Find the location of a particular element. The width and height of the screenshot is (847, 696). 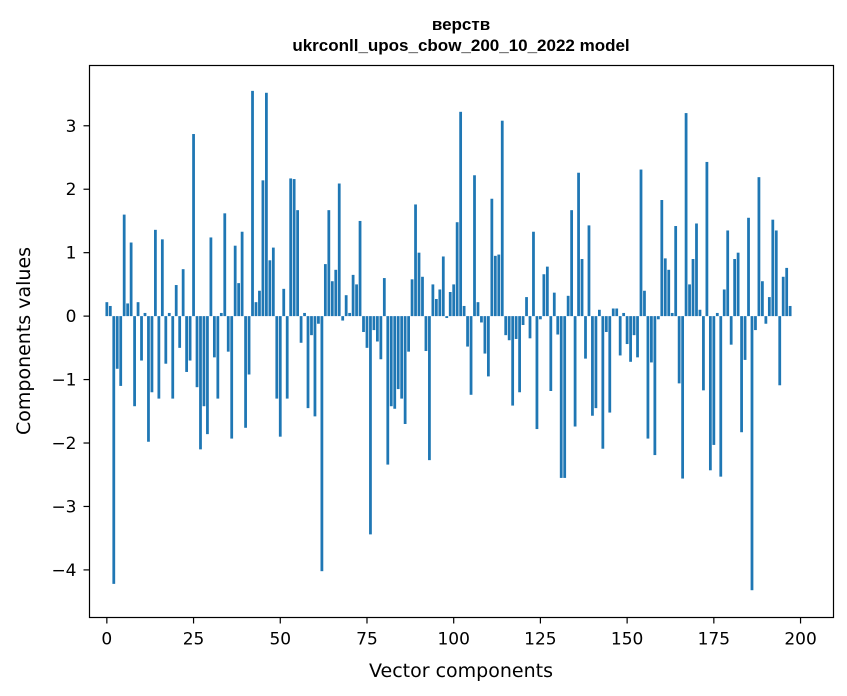

x-tick-label: 125 is located at coordinates (540, 640).